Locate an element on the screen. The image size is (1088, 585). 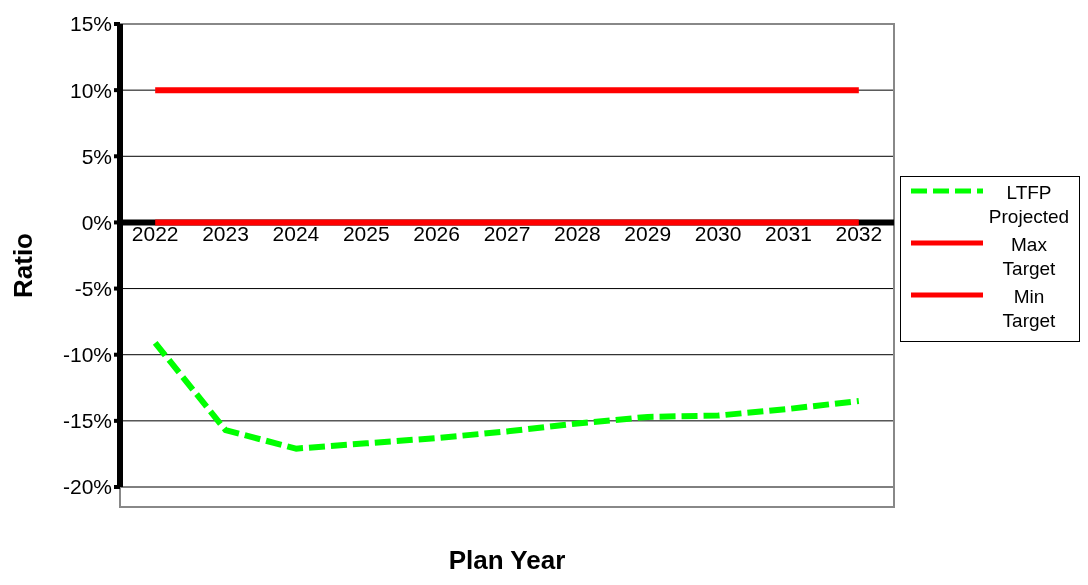
legend-label: LTFP Projected is located at coordinates (1029, 204).